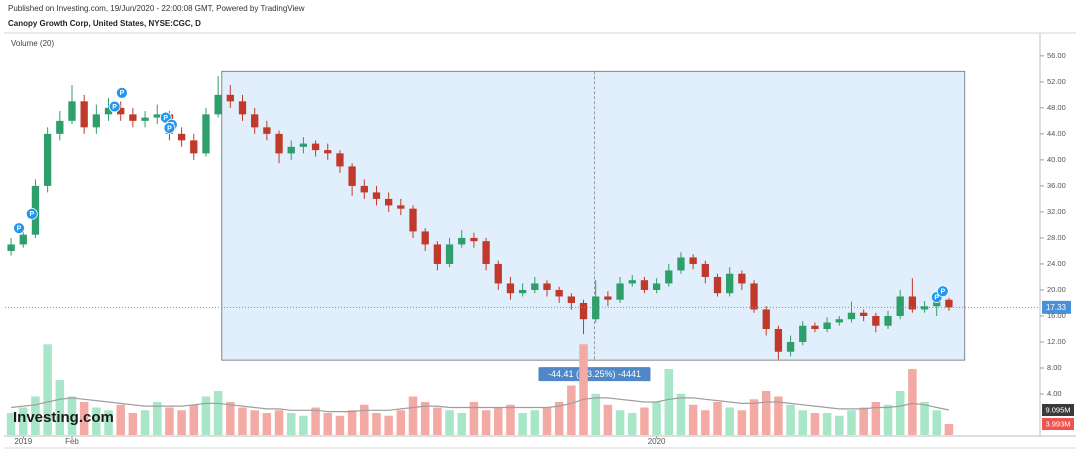 Image resolution: width=1080 pixels, height=458 pixels. I want to click on y-tick-label: 8.00, so click(1054, 367).